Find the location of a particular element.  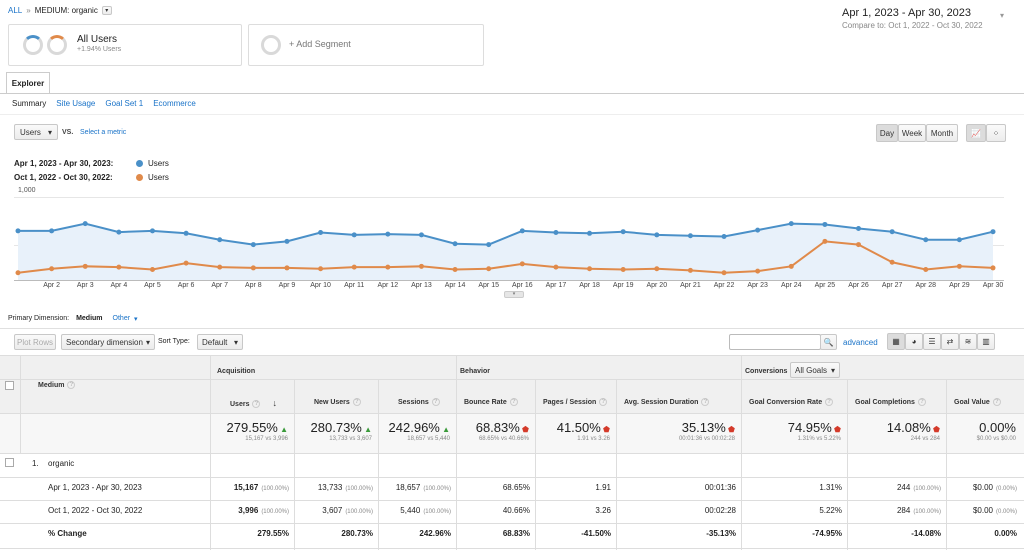

term-cloud-icon: ≋ is located at coordinates (968, 341).